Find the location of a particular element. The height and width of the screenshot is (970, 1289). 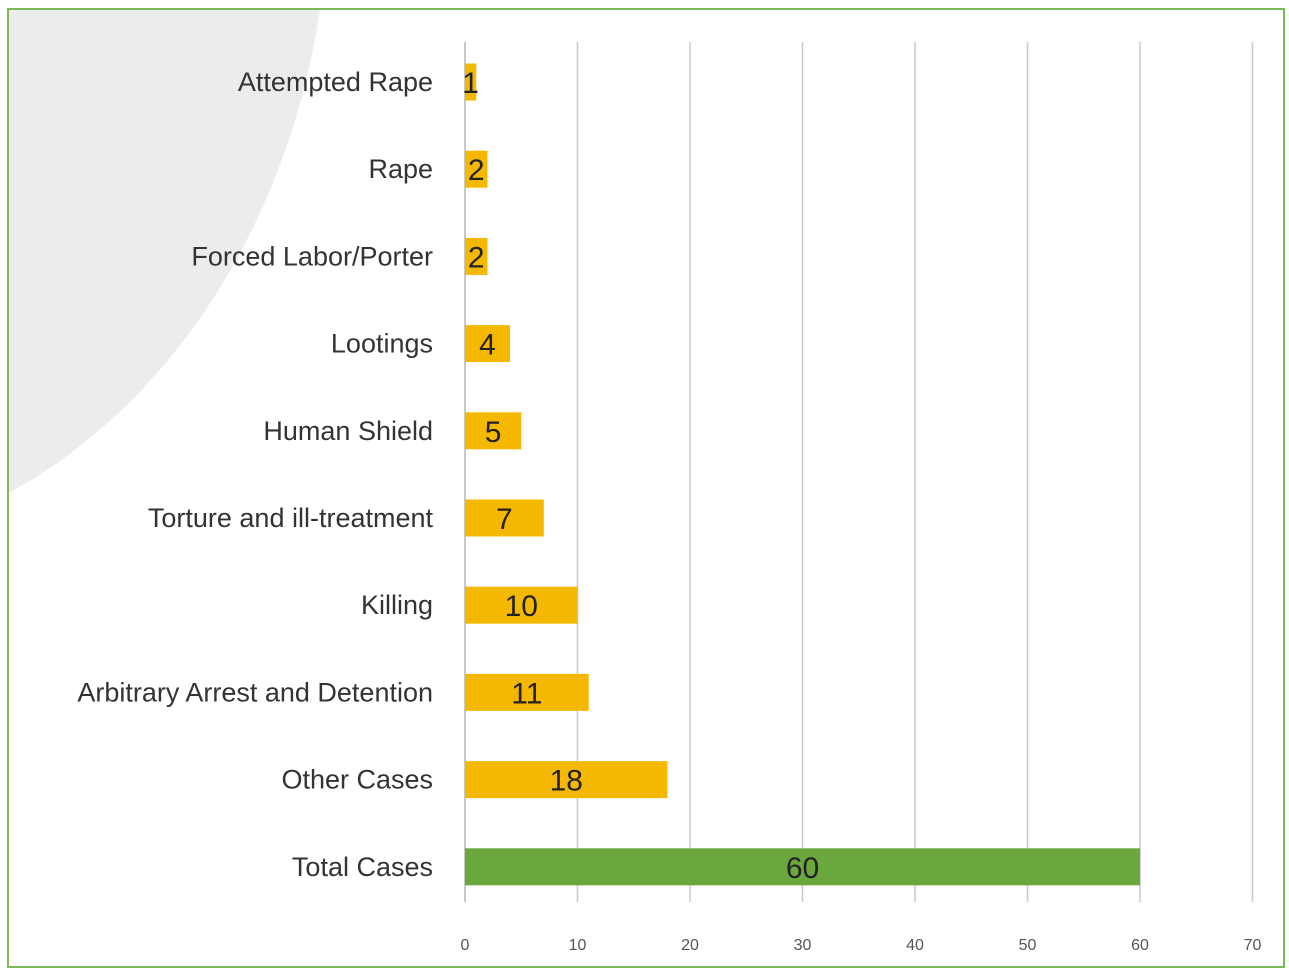

bar-value-label: 10 is located at coordinates (521, 606).